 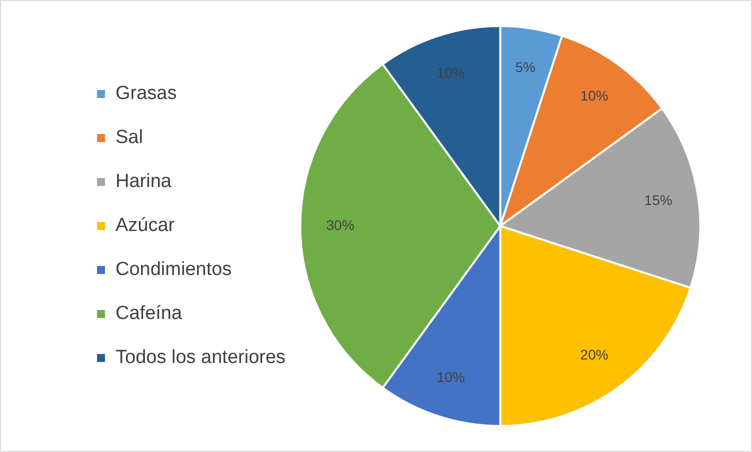 I want to click on legend-label: Sal, so click(x=129, y=137).